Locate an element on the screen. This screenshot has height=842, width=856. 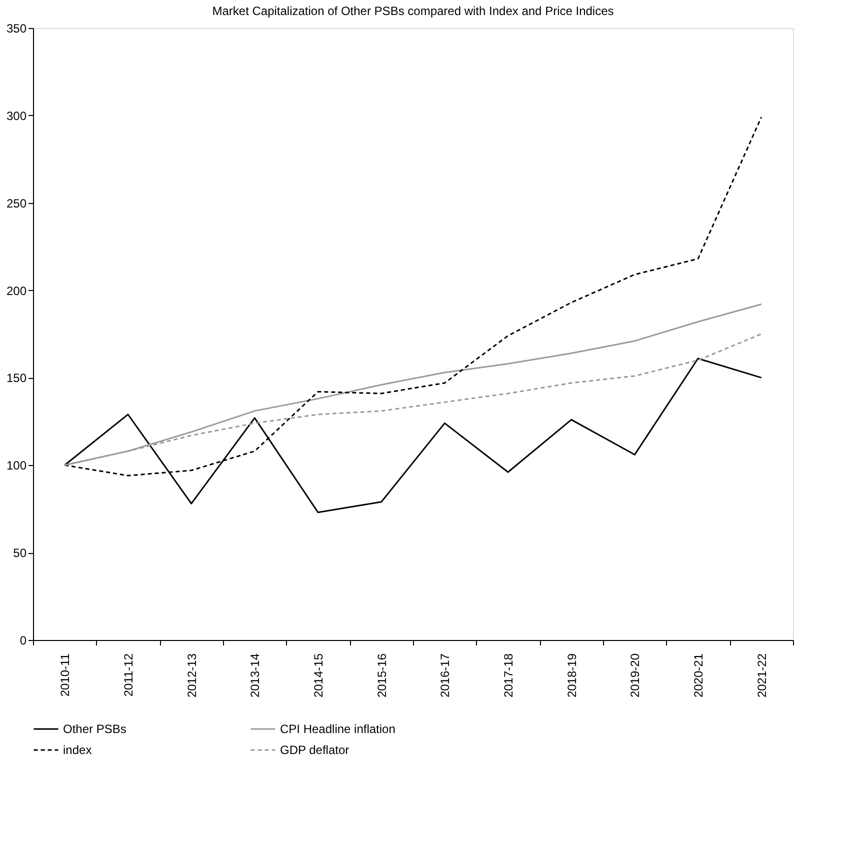
chart-title: Market Capitalization of Other PSBs compared with Index and Price Indices is located at coordinates (413, 11).